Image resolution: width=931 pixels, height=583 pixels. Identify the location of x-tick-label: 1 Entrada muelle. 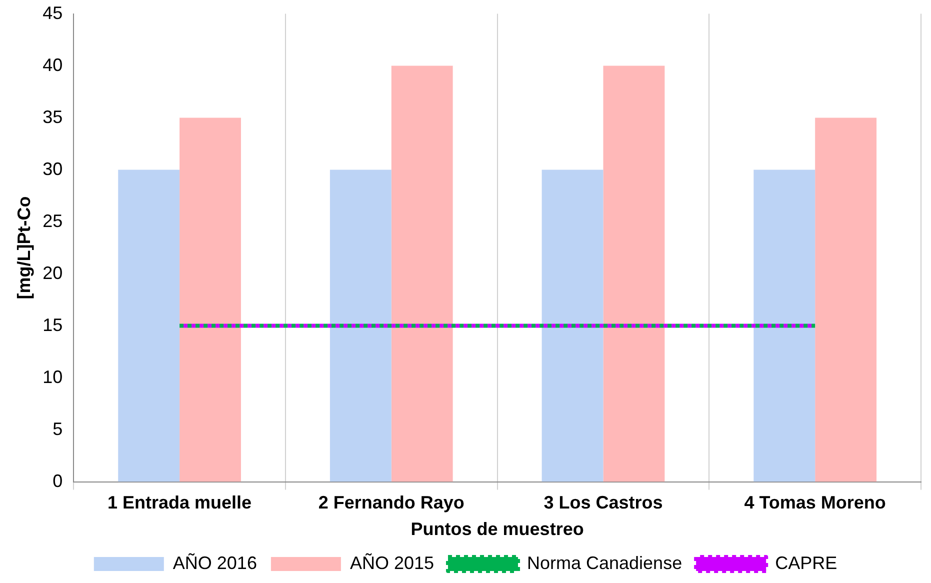
(180, 502).